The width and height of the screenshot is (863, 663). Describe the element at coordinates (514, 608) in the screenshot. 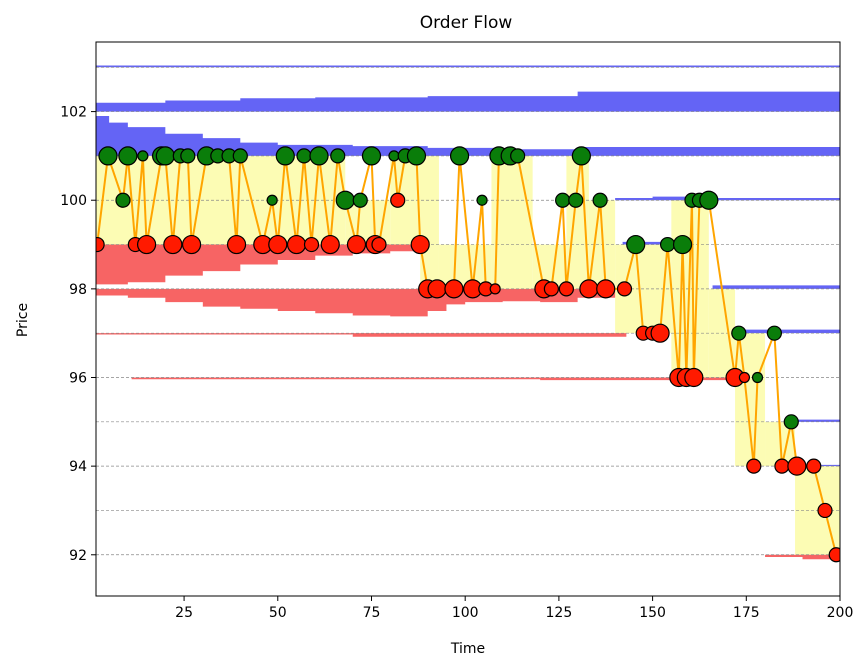

I see `x-axis: 25 50 75 100 125 150 175 200` at that location.